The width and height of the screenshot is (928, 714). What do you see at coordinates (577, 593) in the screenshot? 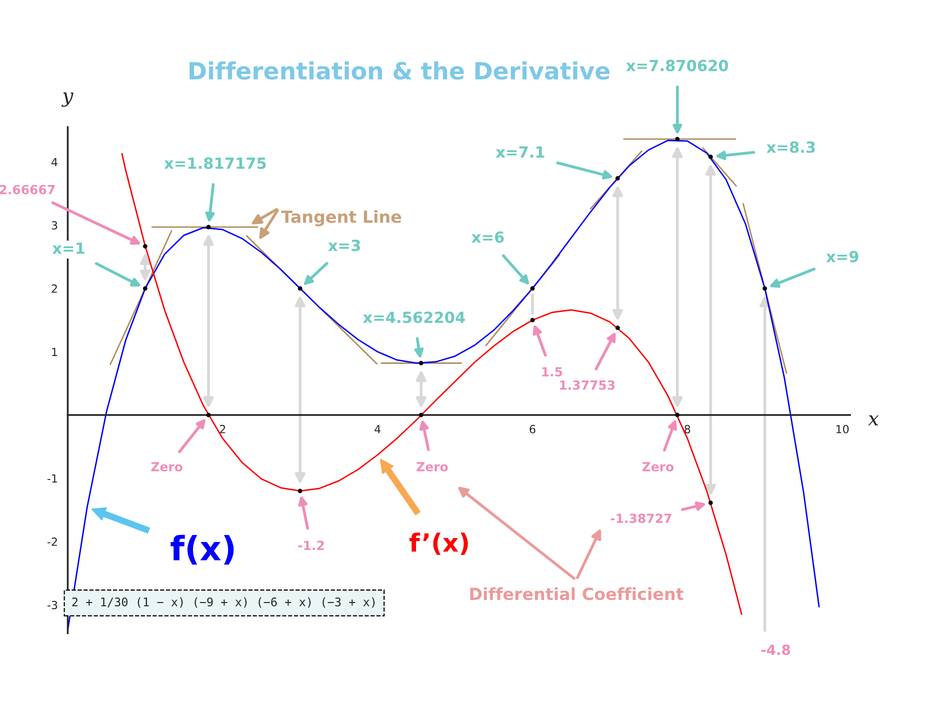
I see `annotation: Differential Coefficient` at bounding box center [577, 593].